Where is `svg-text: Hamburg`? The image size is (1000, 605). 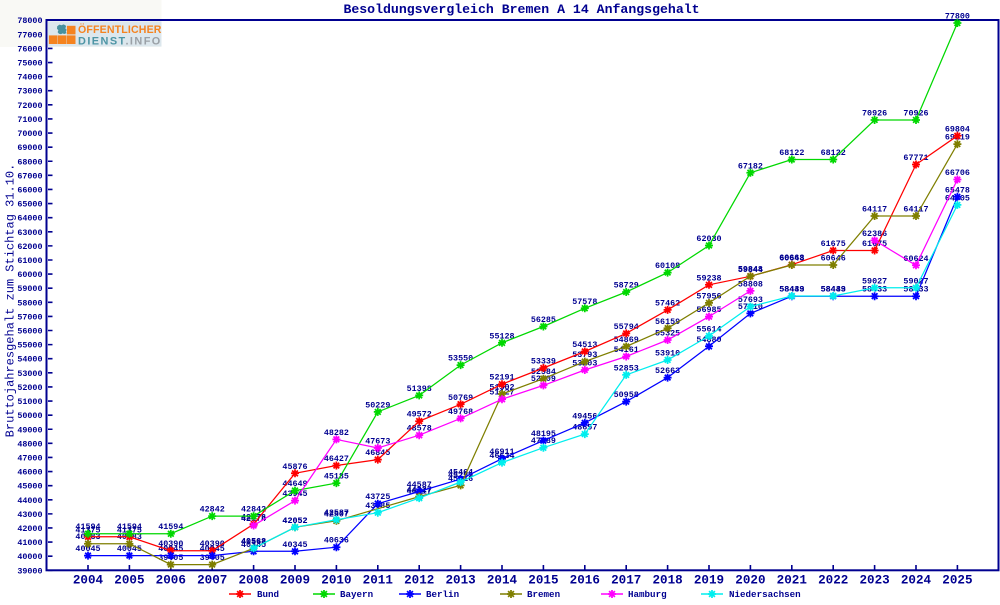
svg-text: Hamburg is located at coordinates (647, 594).